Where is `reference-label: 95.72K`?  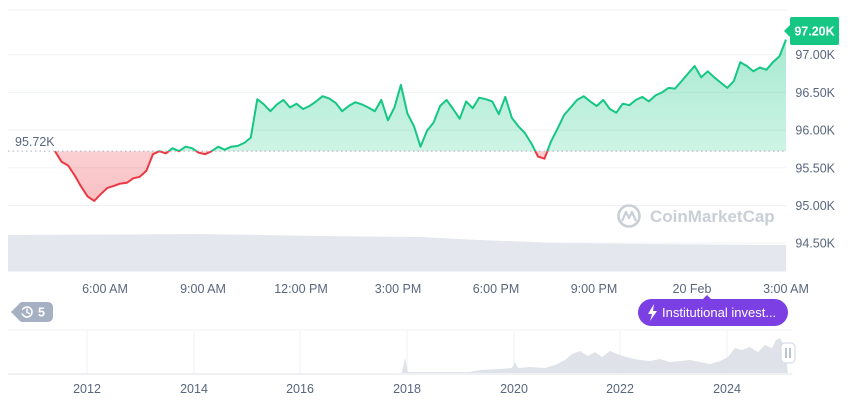 reference-label: 95.72K is located at coordinates (34, 142).